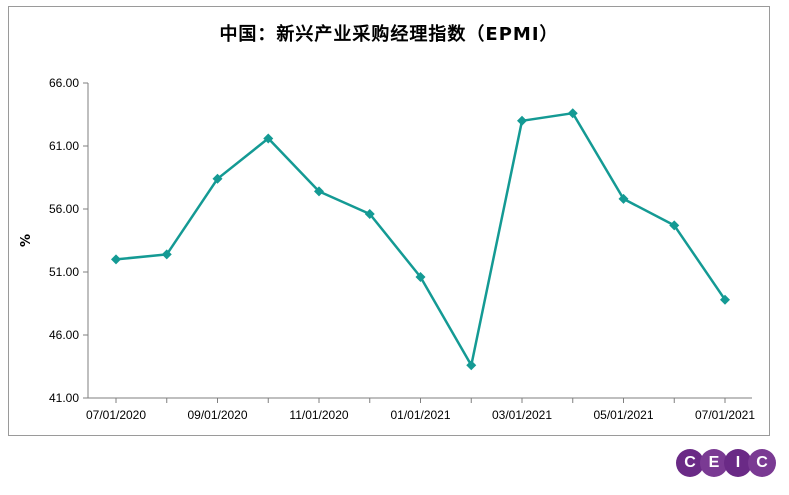 The height and width of the screenshot is (495, 789). Describe the element at coordinates (64, 272) in the screenshot. I see `y-tick-label: 51.00` at that location.